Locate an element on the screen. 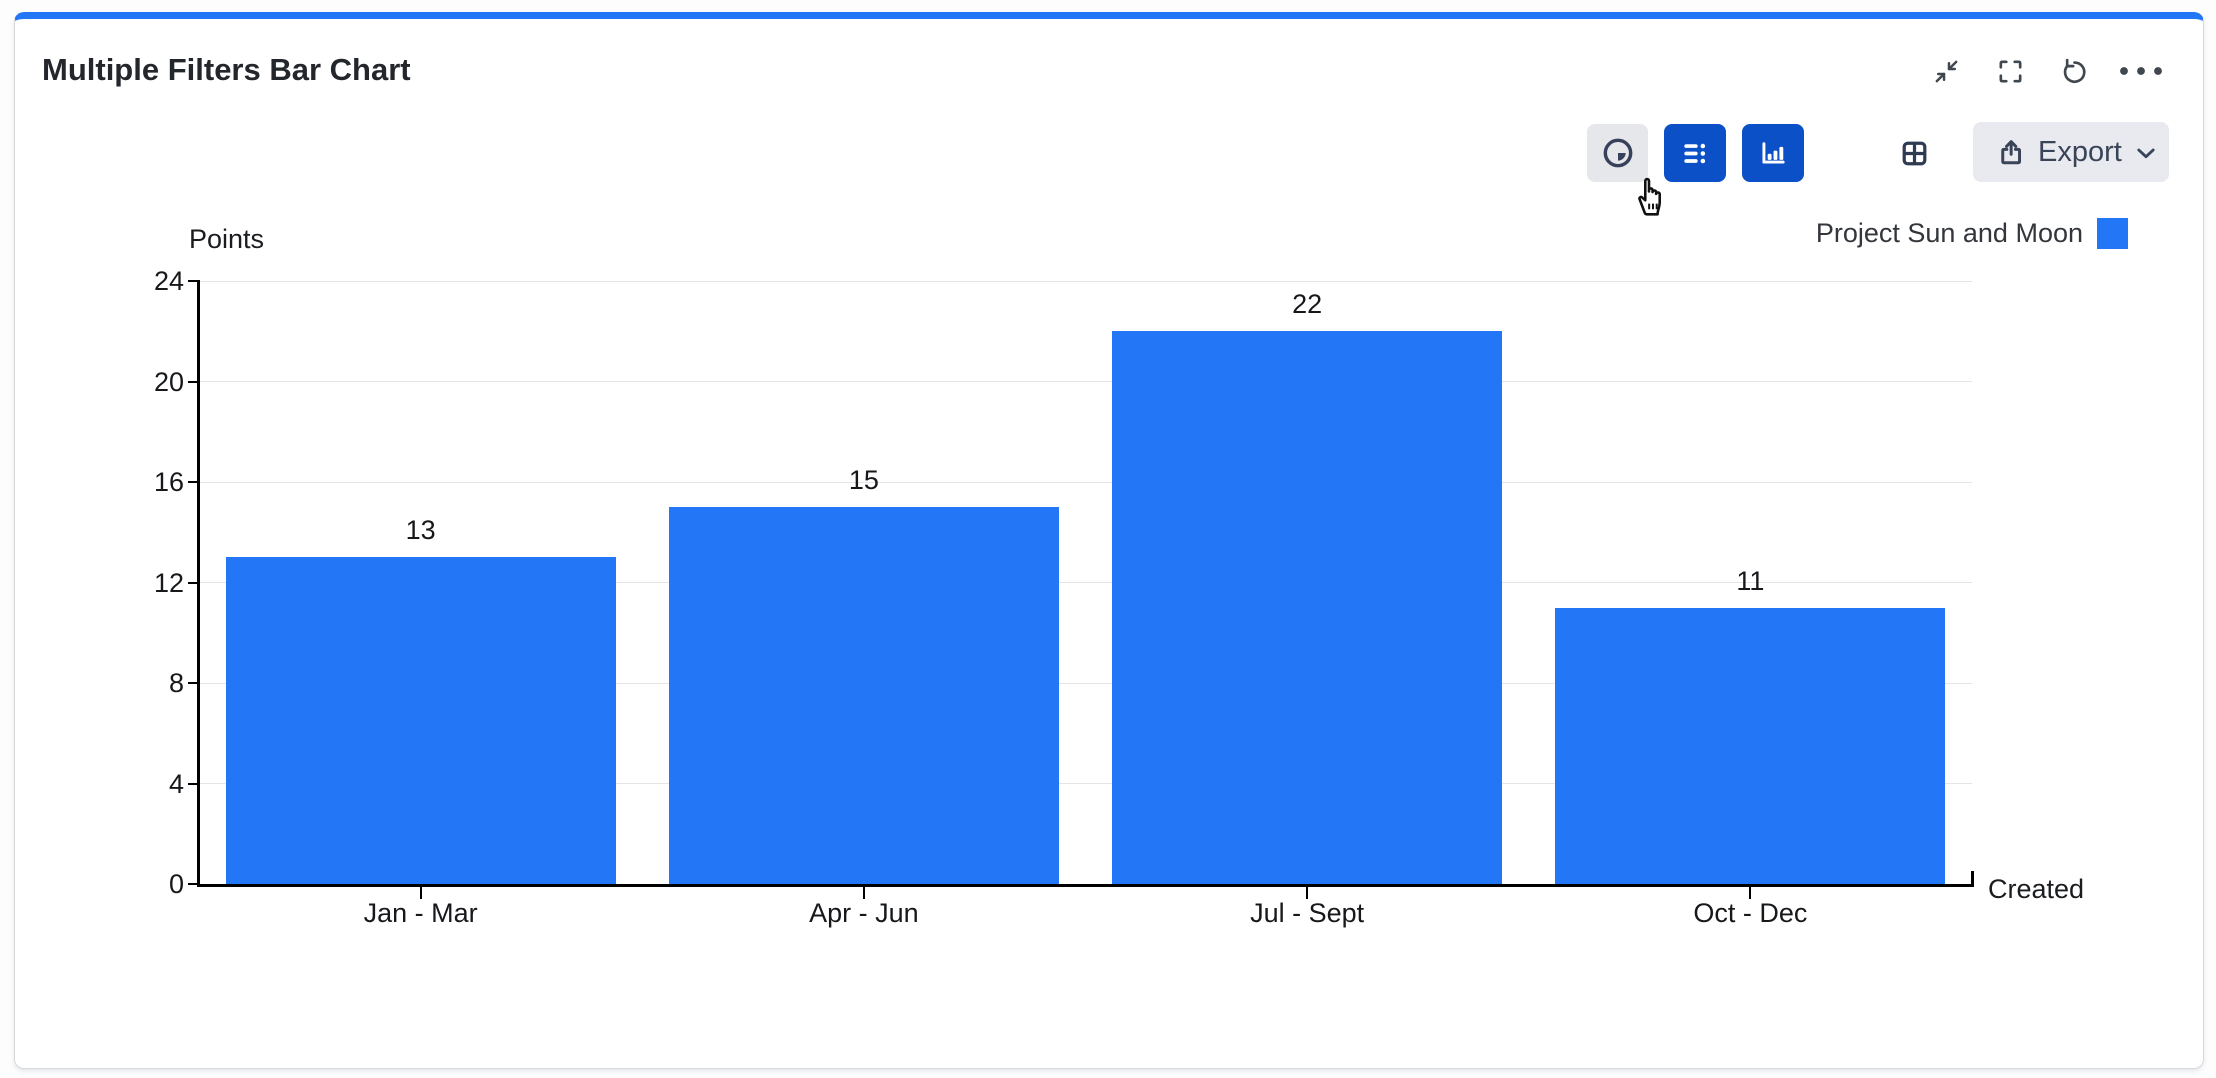  collapse-button is located at coordinates (1946, 71).